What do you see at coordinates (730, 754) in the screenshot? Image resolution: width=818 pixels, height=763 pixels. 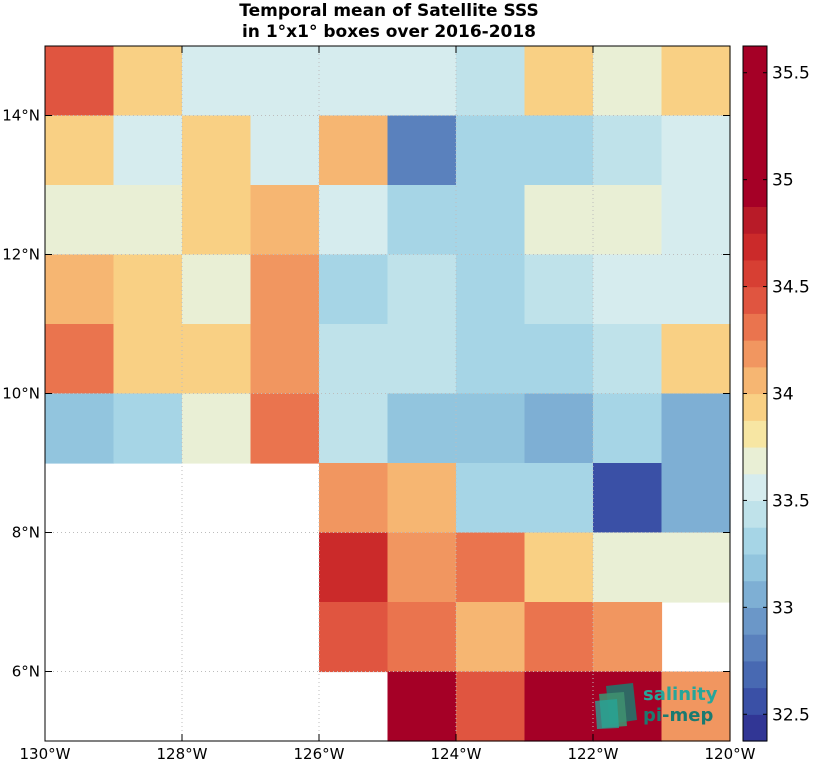 I see `x-tick-label: 120°W` at bounding box center [730, 754].